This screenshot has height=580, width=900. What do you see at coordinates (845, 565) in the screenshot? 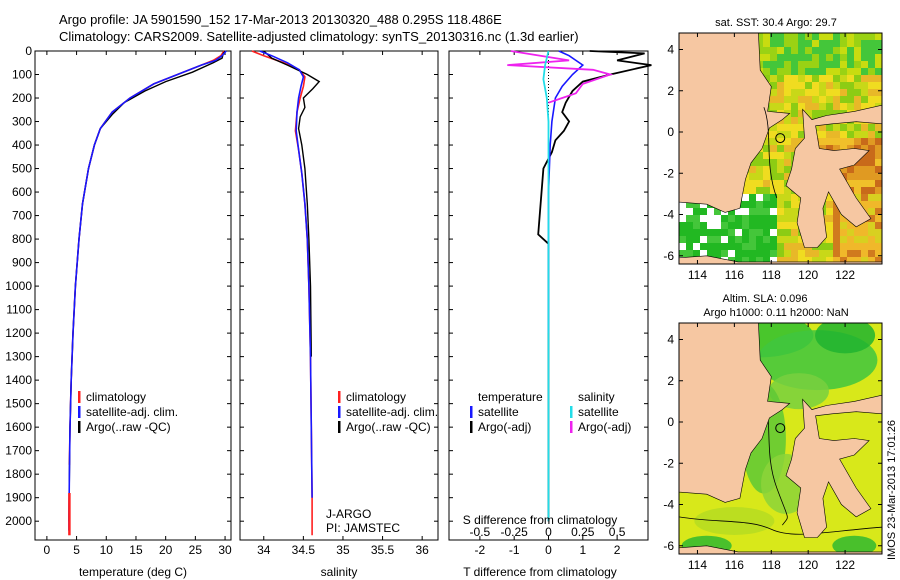
I see `x-tick-label: 122` at bounding box center [845, 565].